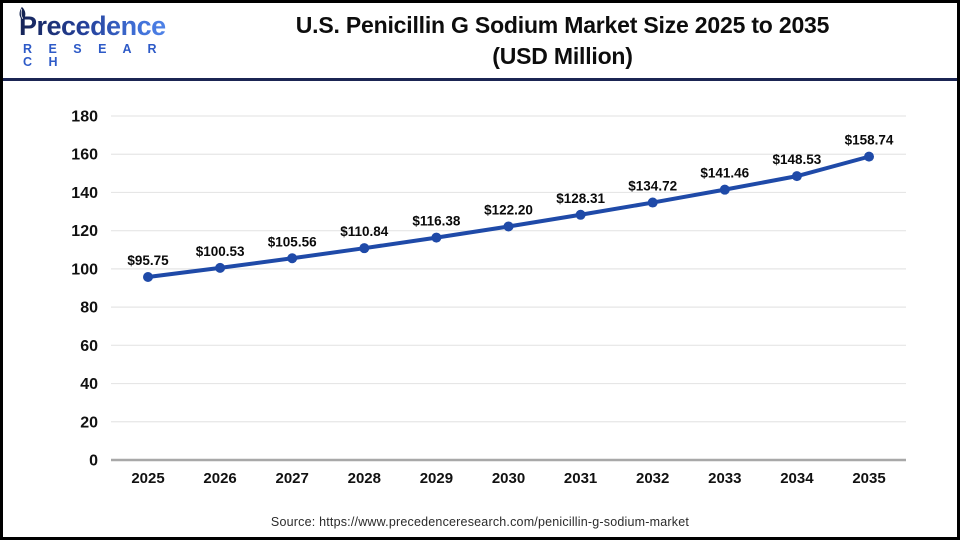 Image resolution: width=960 pixels, height=540 pixels. Describe the element at coordinates (580, 478) in the screenshot. I see `x-tick-label: 2031` at that location.